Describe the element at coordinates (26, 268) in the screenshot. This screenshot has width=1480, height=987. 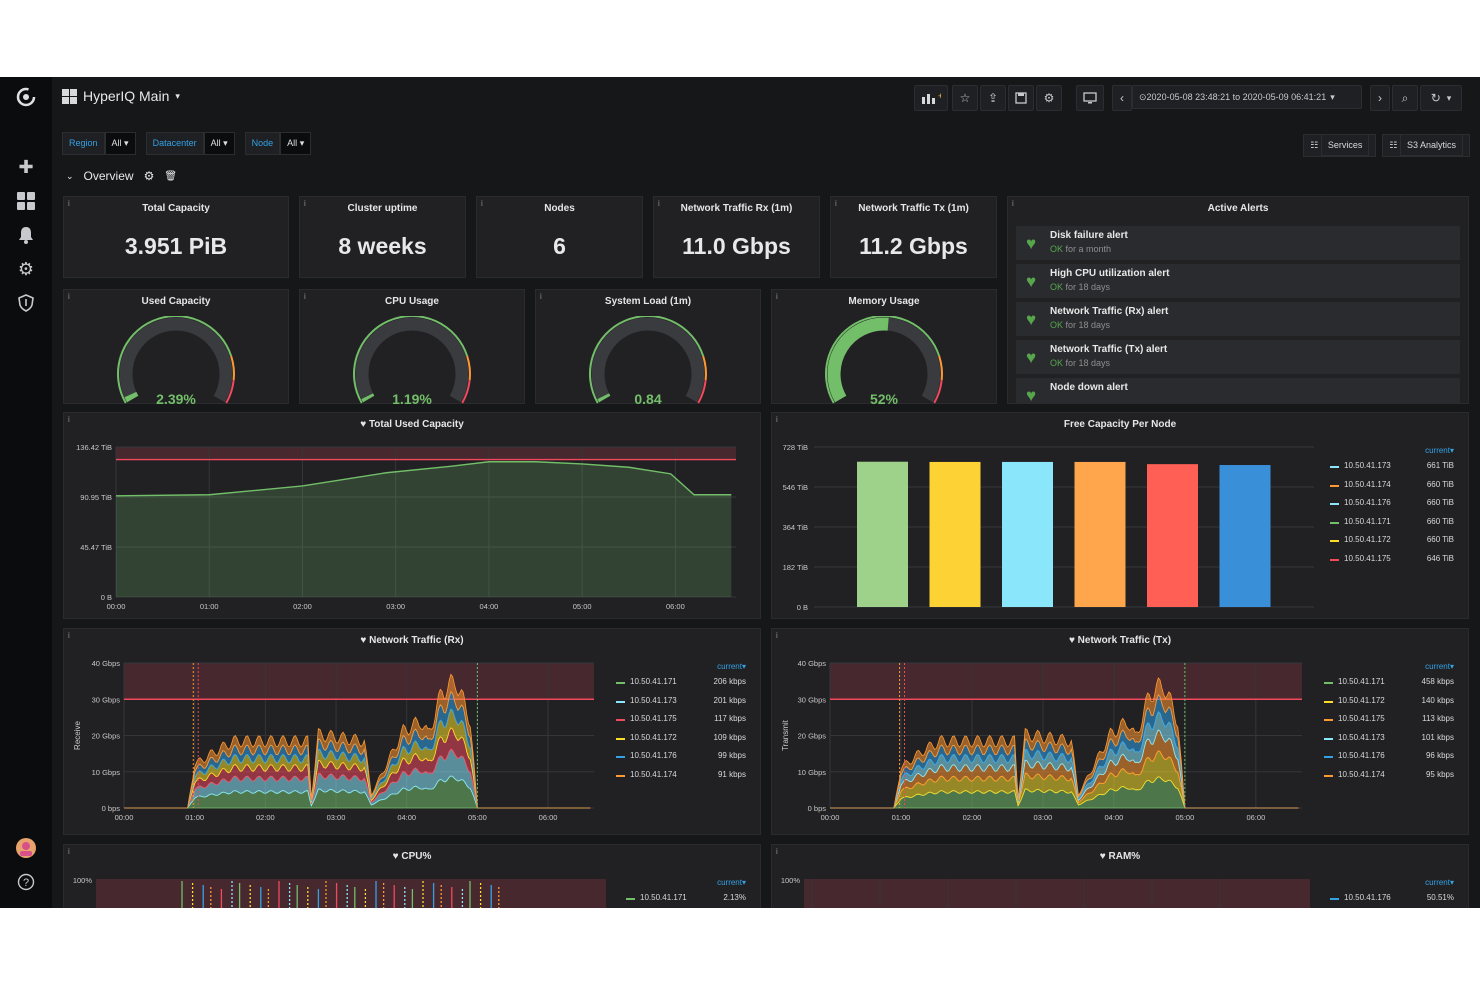
I see `configuration-gear-icon: ⚙` at that location.